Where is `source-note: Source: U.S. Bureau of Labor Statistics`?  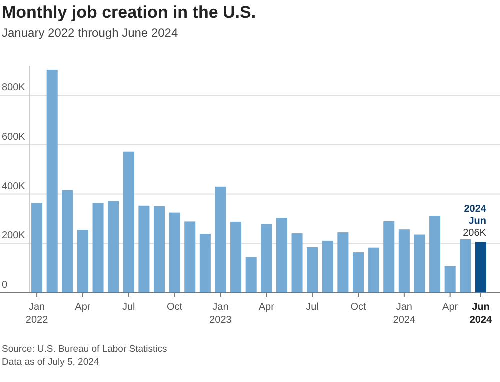 source-note: Source: U.S. Bureau of Labor Statistics is located at coordinates (85, 349).